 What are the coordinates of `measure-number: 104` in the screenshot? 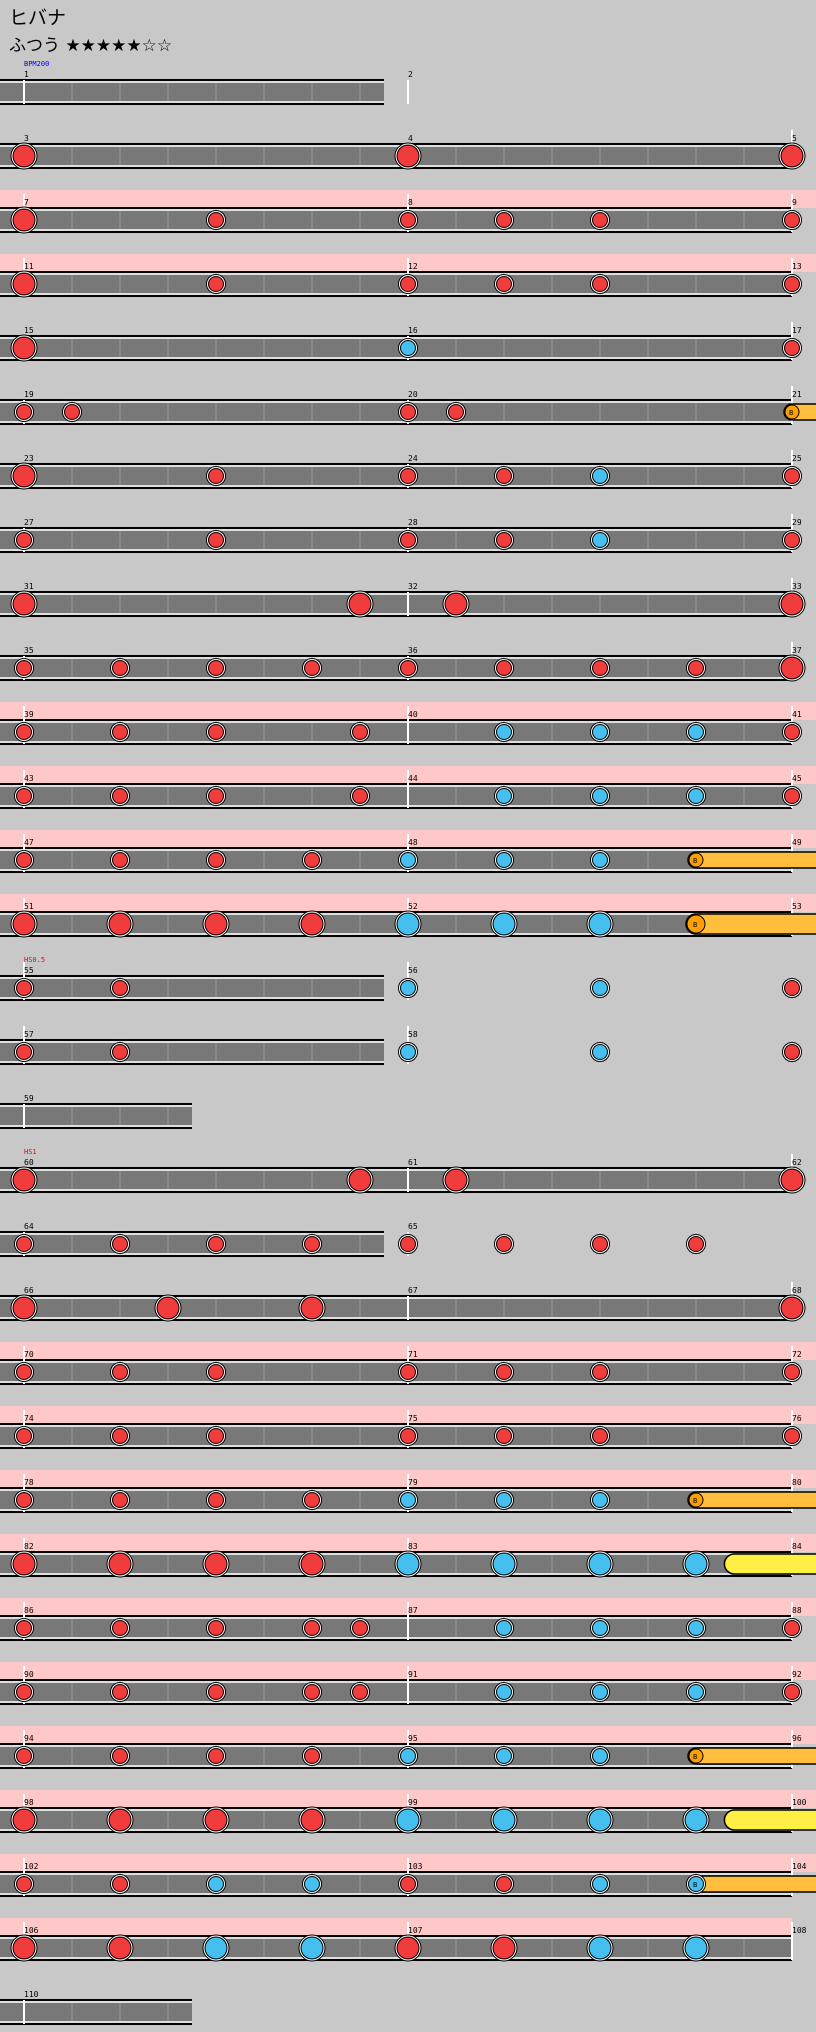 It's located at (799, 1866).